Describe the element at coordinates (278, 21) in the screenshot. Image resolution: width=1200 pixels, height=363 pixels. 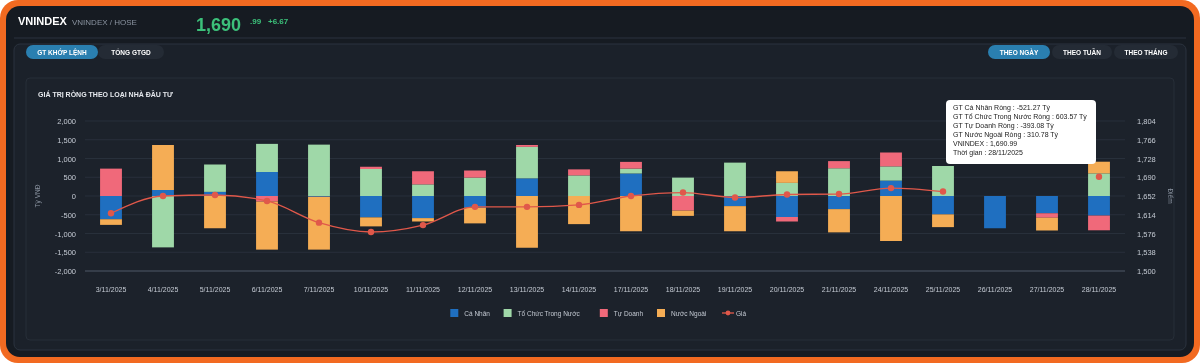
I see `text: +6.67` at that location.